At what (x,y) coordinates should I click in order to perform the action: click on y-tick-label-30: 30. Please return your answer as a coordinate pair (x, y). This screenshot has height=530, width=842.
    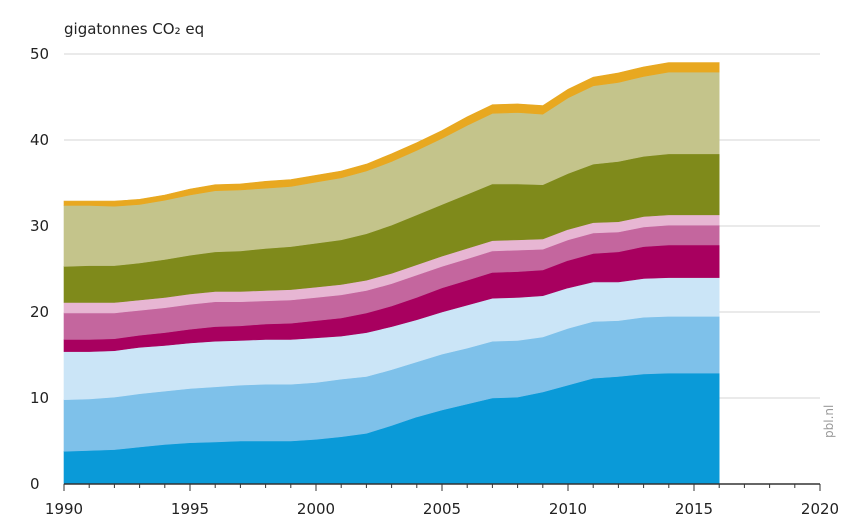
    Looking at the image, I should click on (39, 226).